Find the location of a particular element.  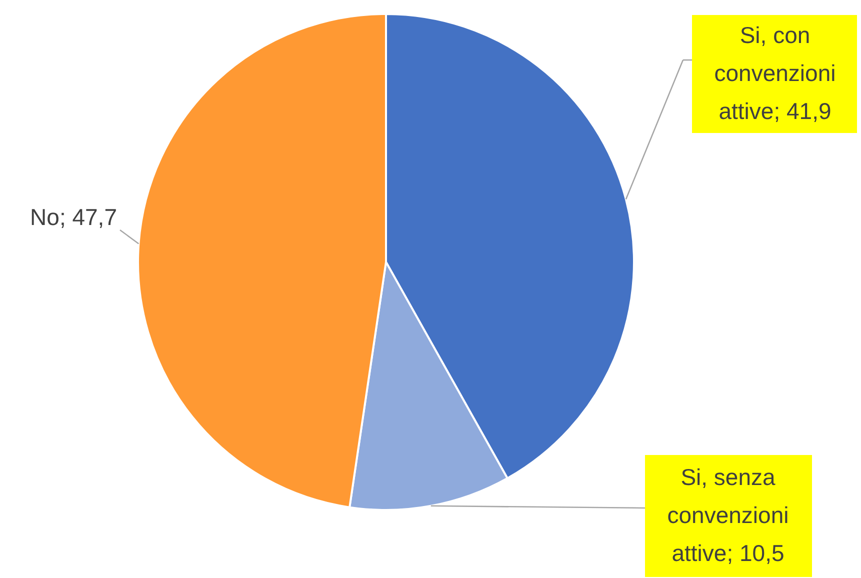

slice-label: Si, senza convenzioni attive; 10,5 is located at coordinates (728, 515).